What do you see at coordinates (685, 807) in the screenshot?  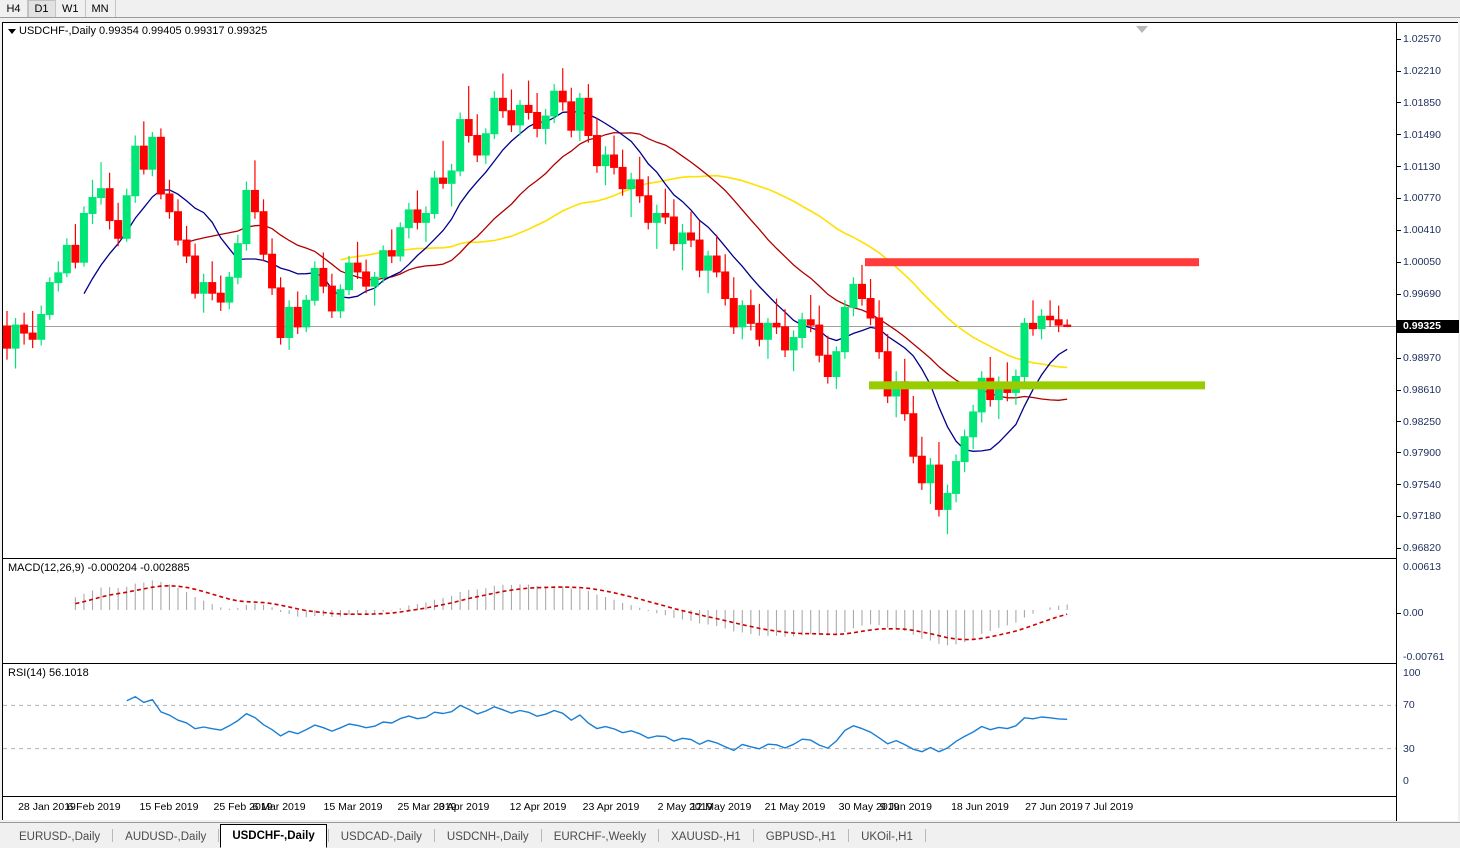 I see `date-axis-tick: 2 May 2019` at bounding box center [685, 807].